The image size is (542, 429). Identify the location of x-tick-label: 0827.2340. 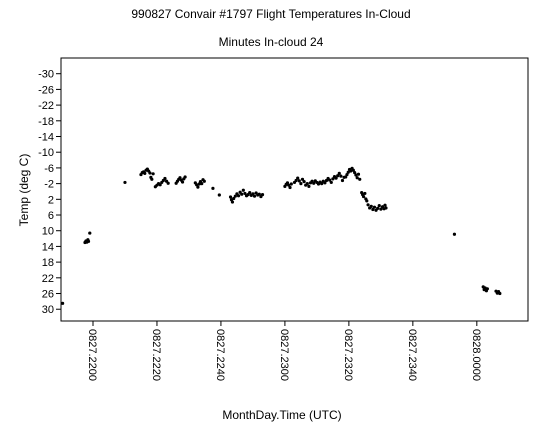
(412, 355).